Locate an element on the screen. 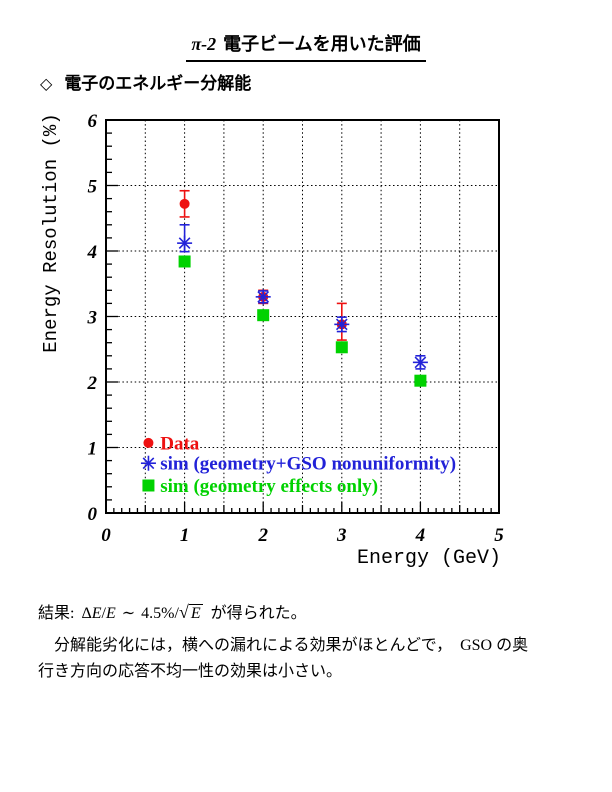  x-axis-title: Energy (GeV) is located at coordinates (429, 558).